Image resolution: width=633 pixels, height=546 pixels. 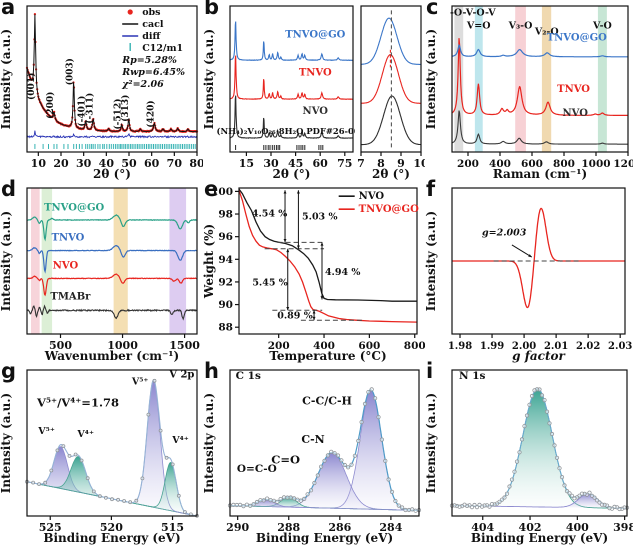 What do you see at coordinates (588, 346) in the screenshot?
I see `svg-text: 2.02` at bounding box center [588, 346].